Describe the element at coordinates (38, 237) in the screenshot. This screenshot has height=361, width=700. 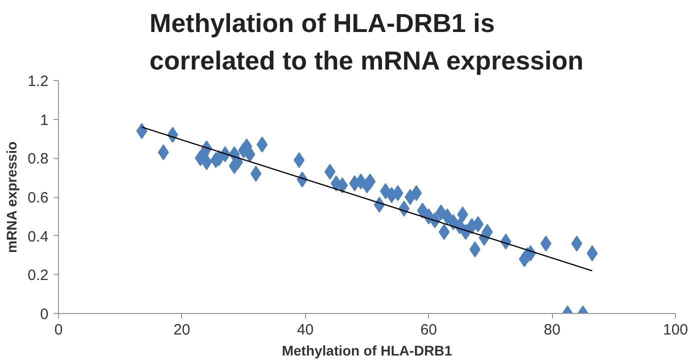
I see `y-tick-label: 0.4` at that location.